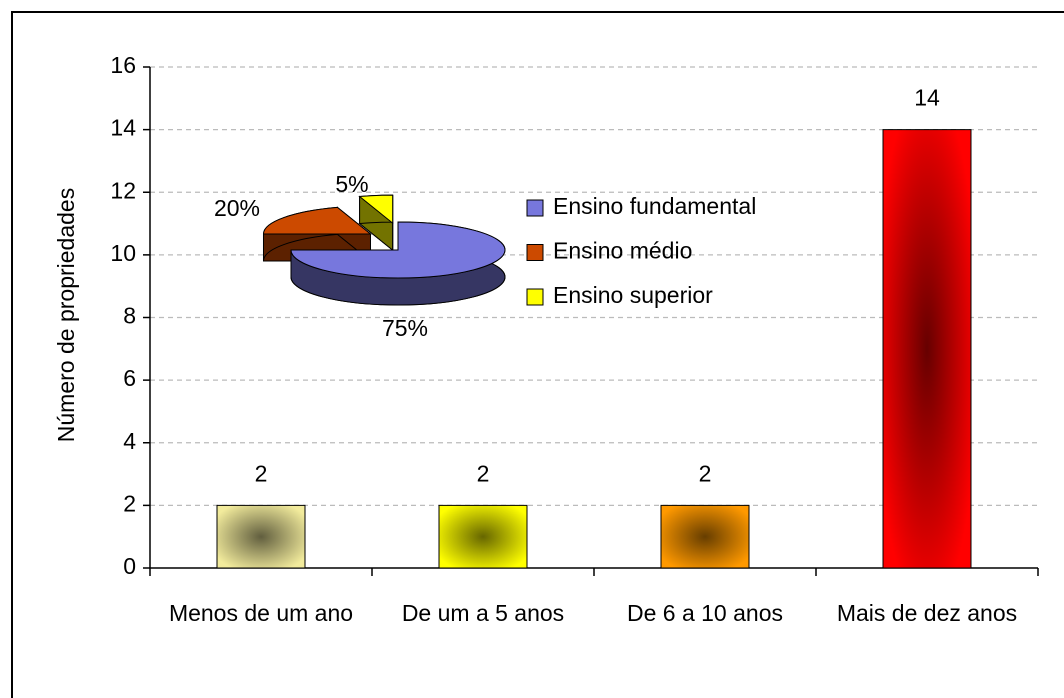 This screenshot has height=698, width=1064. What do you see at coordinates (66, 315) in the screenshot?
I see `y-axis-label: Número de propriedades` at bounding box center [66, 315].